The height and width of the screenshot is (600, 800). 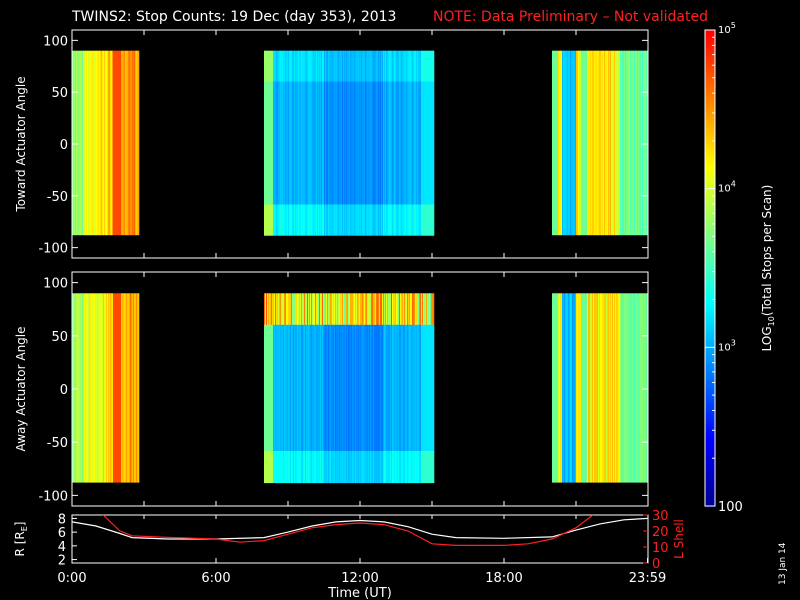 I want to click on y-axis-label: Toward Actuator Angle, so click(x=21, y=144).